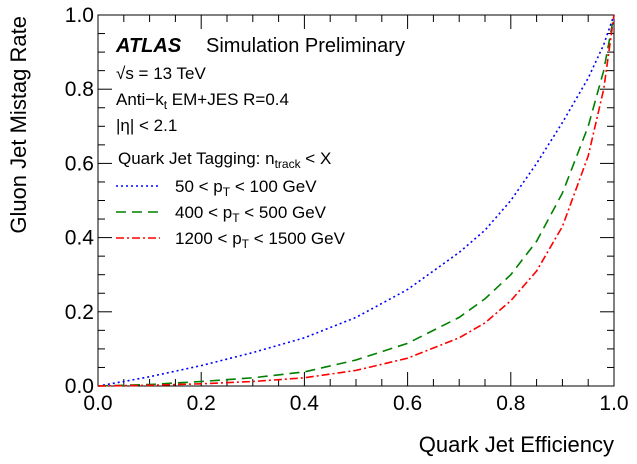 This screenshot has width=637, height=464. I want to click on x-tick-label: 0.6, so click(407, 403).